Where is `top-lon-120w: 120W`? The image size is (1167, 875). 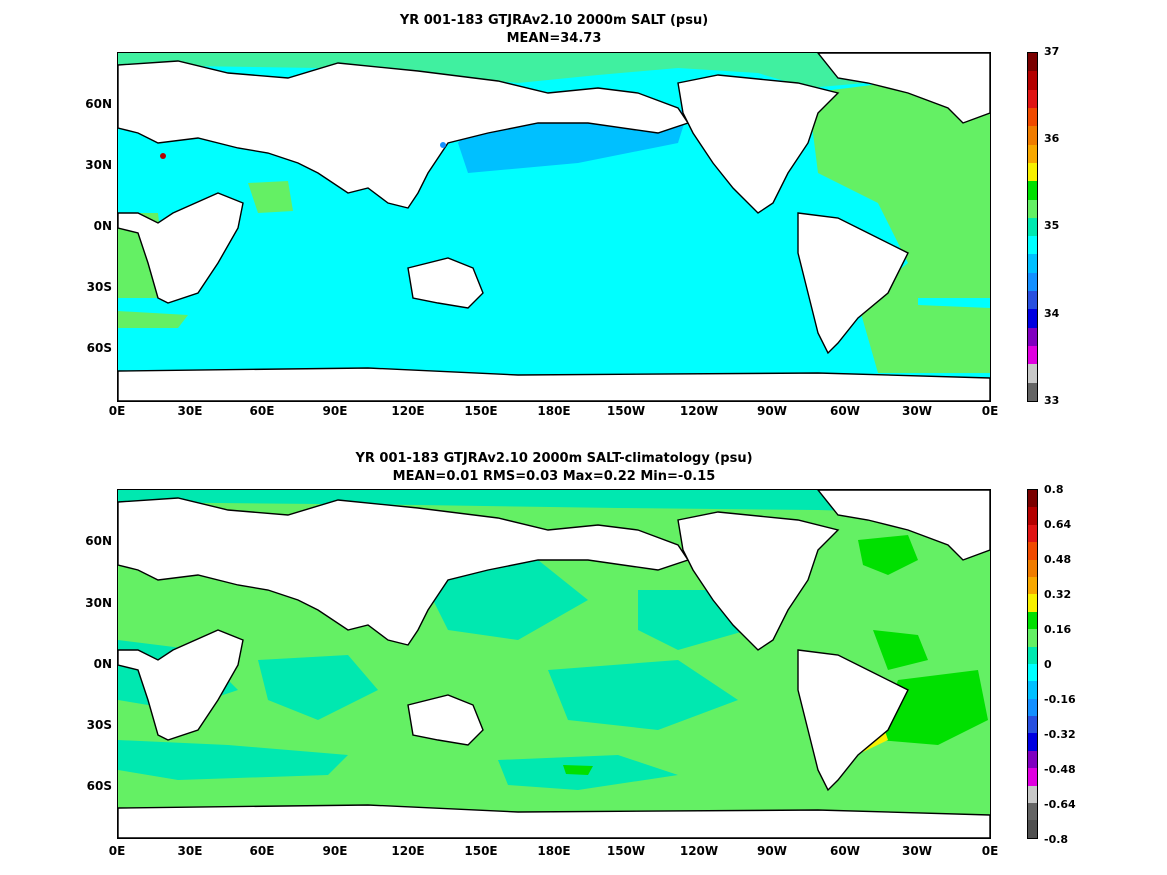 top-lon-120w: 120W is located at coordinates (699, 411).